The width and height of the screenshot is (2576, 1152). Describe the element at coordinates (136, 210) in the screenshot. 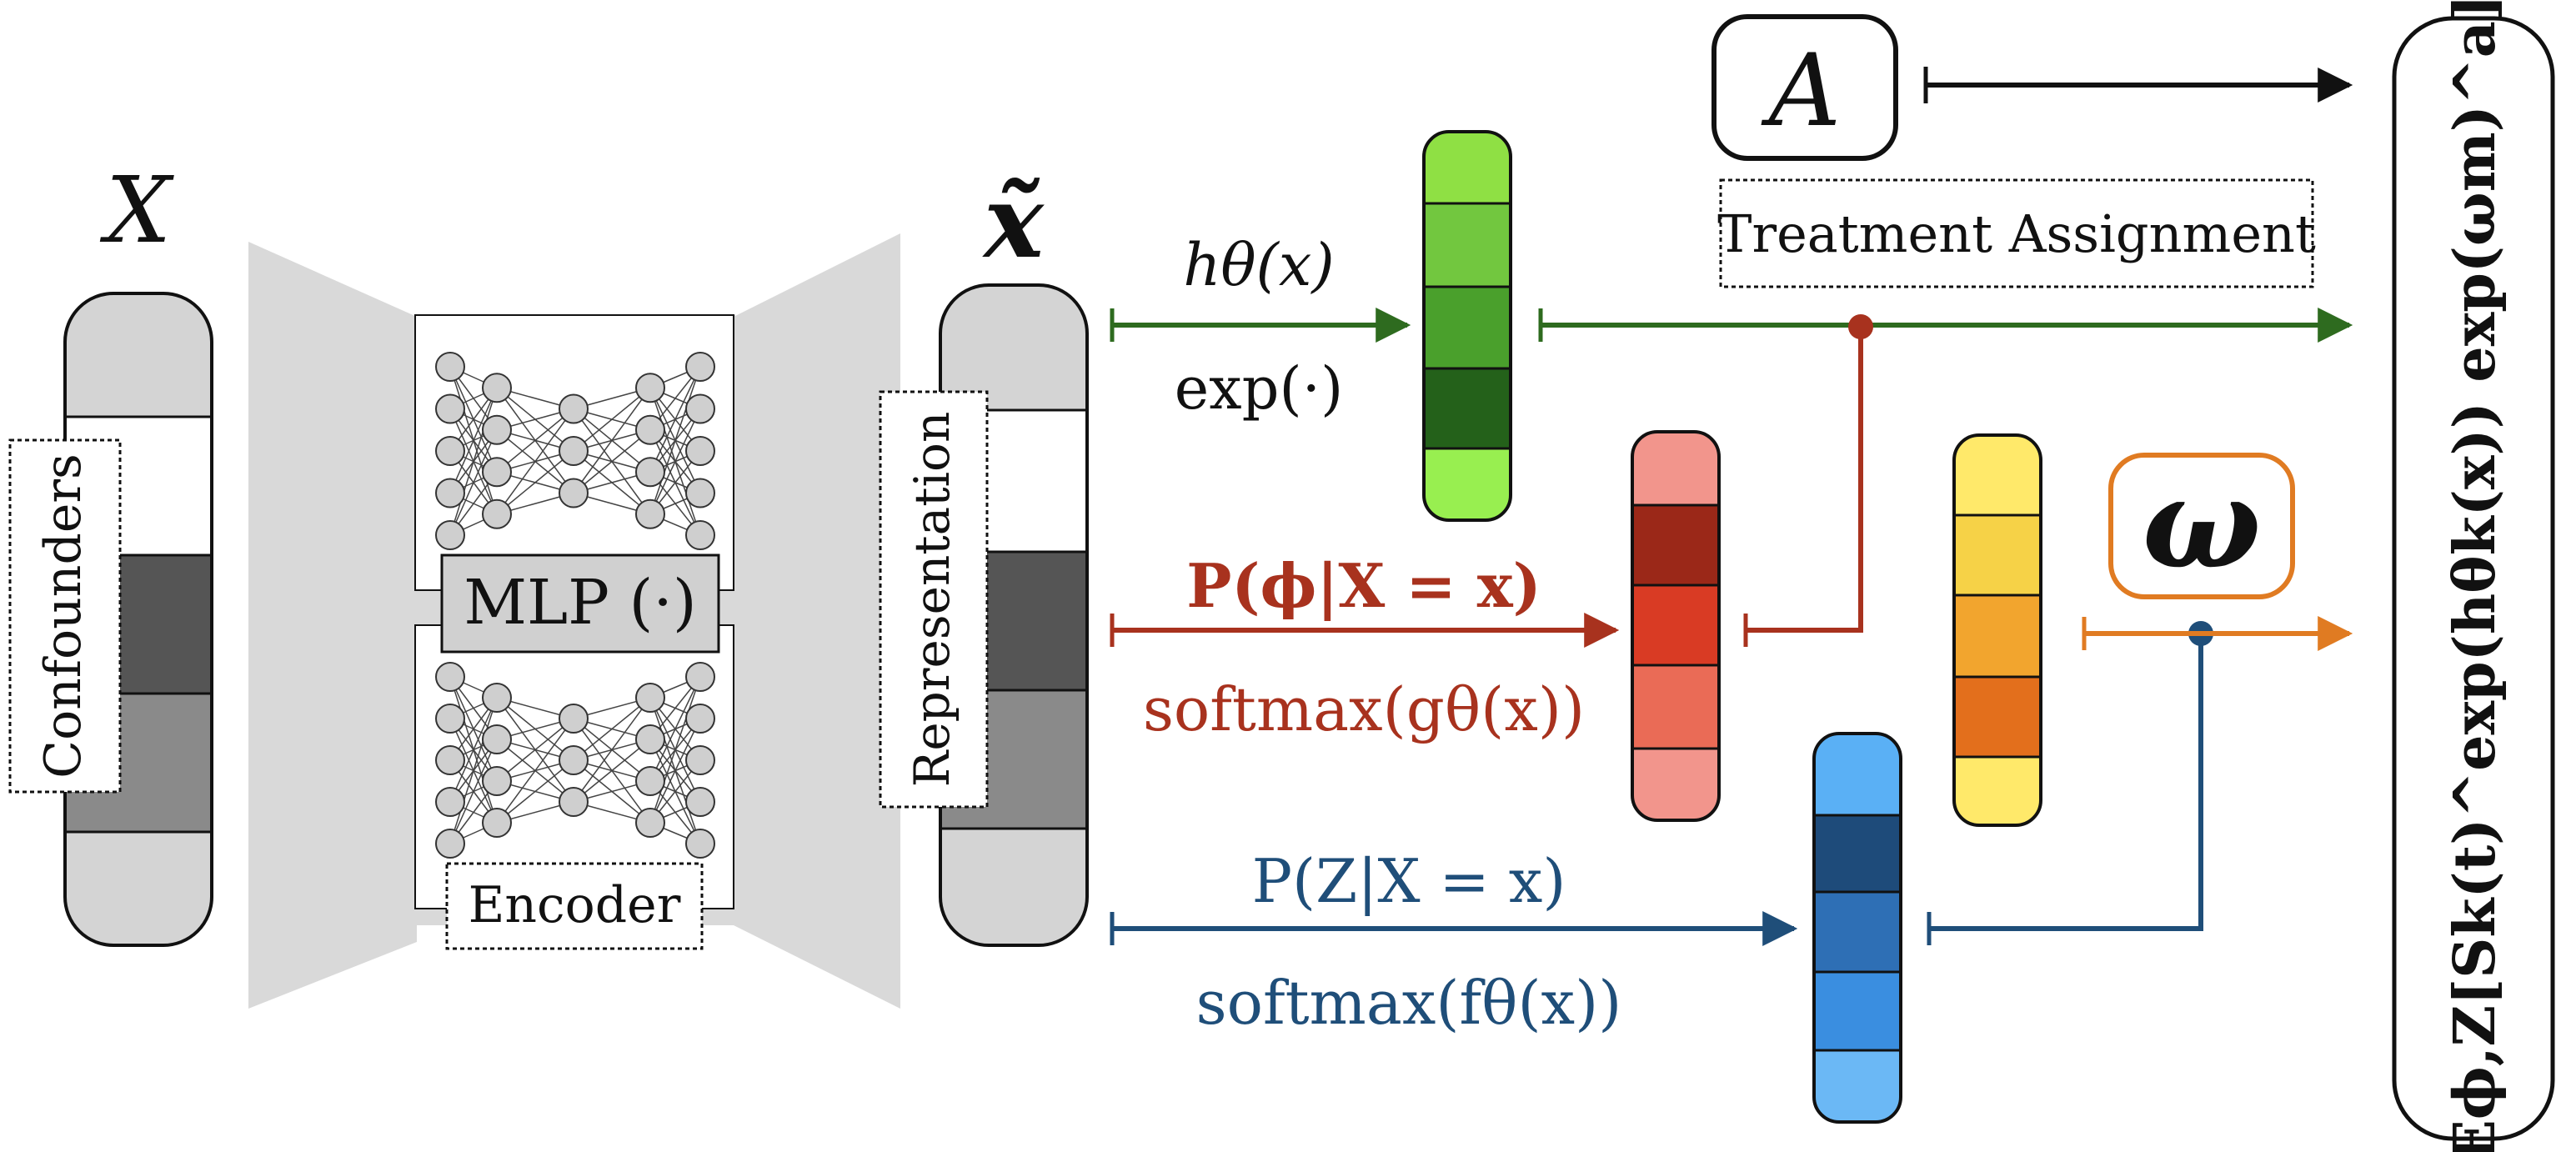

I see `input-symbol: X` at that location.